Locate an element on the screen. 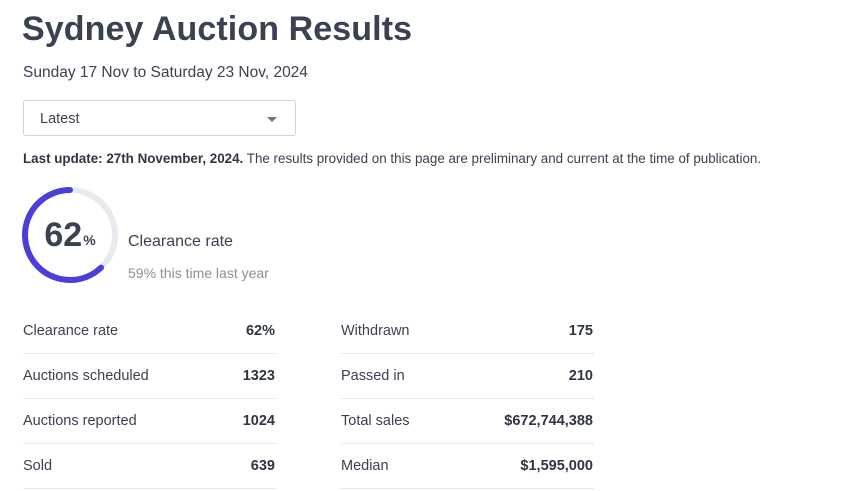  stat-row: Passed in 210 is located at coordinates (467, 377).